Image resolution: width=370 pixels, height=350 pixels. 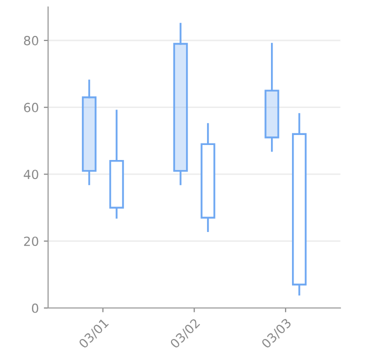 What do you see at coordinates (35, 308) in the screenshot?
I see `y-tick-label: 0` at bounding box center [35, 308].